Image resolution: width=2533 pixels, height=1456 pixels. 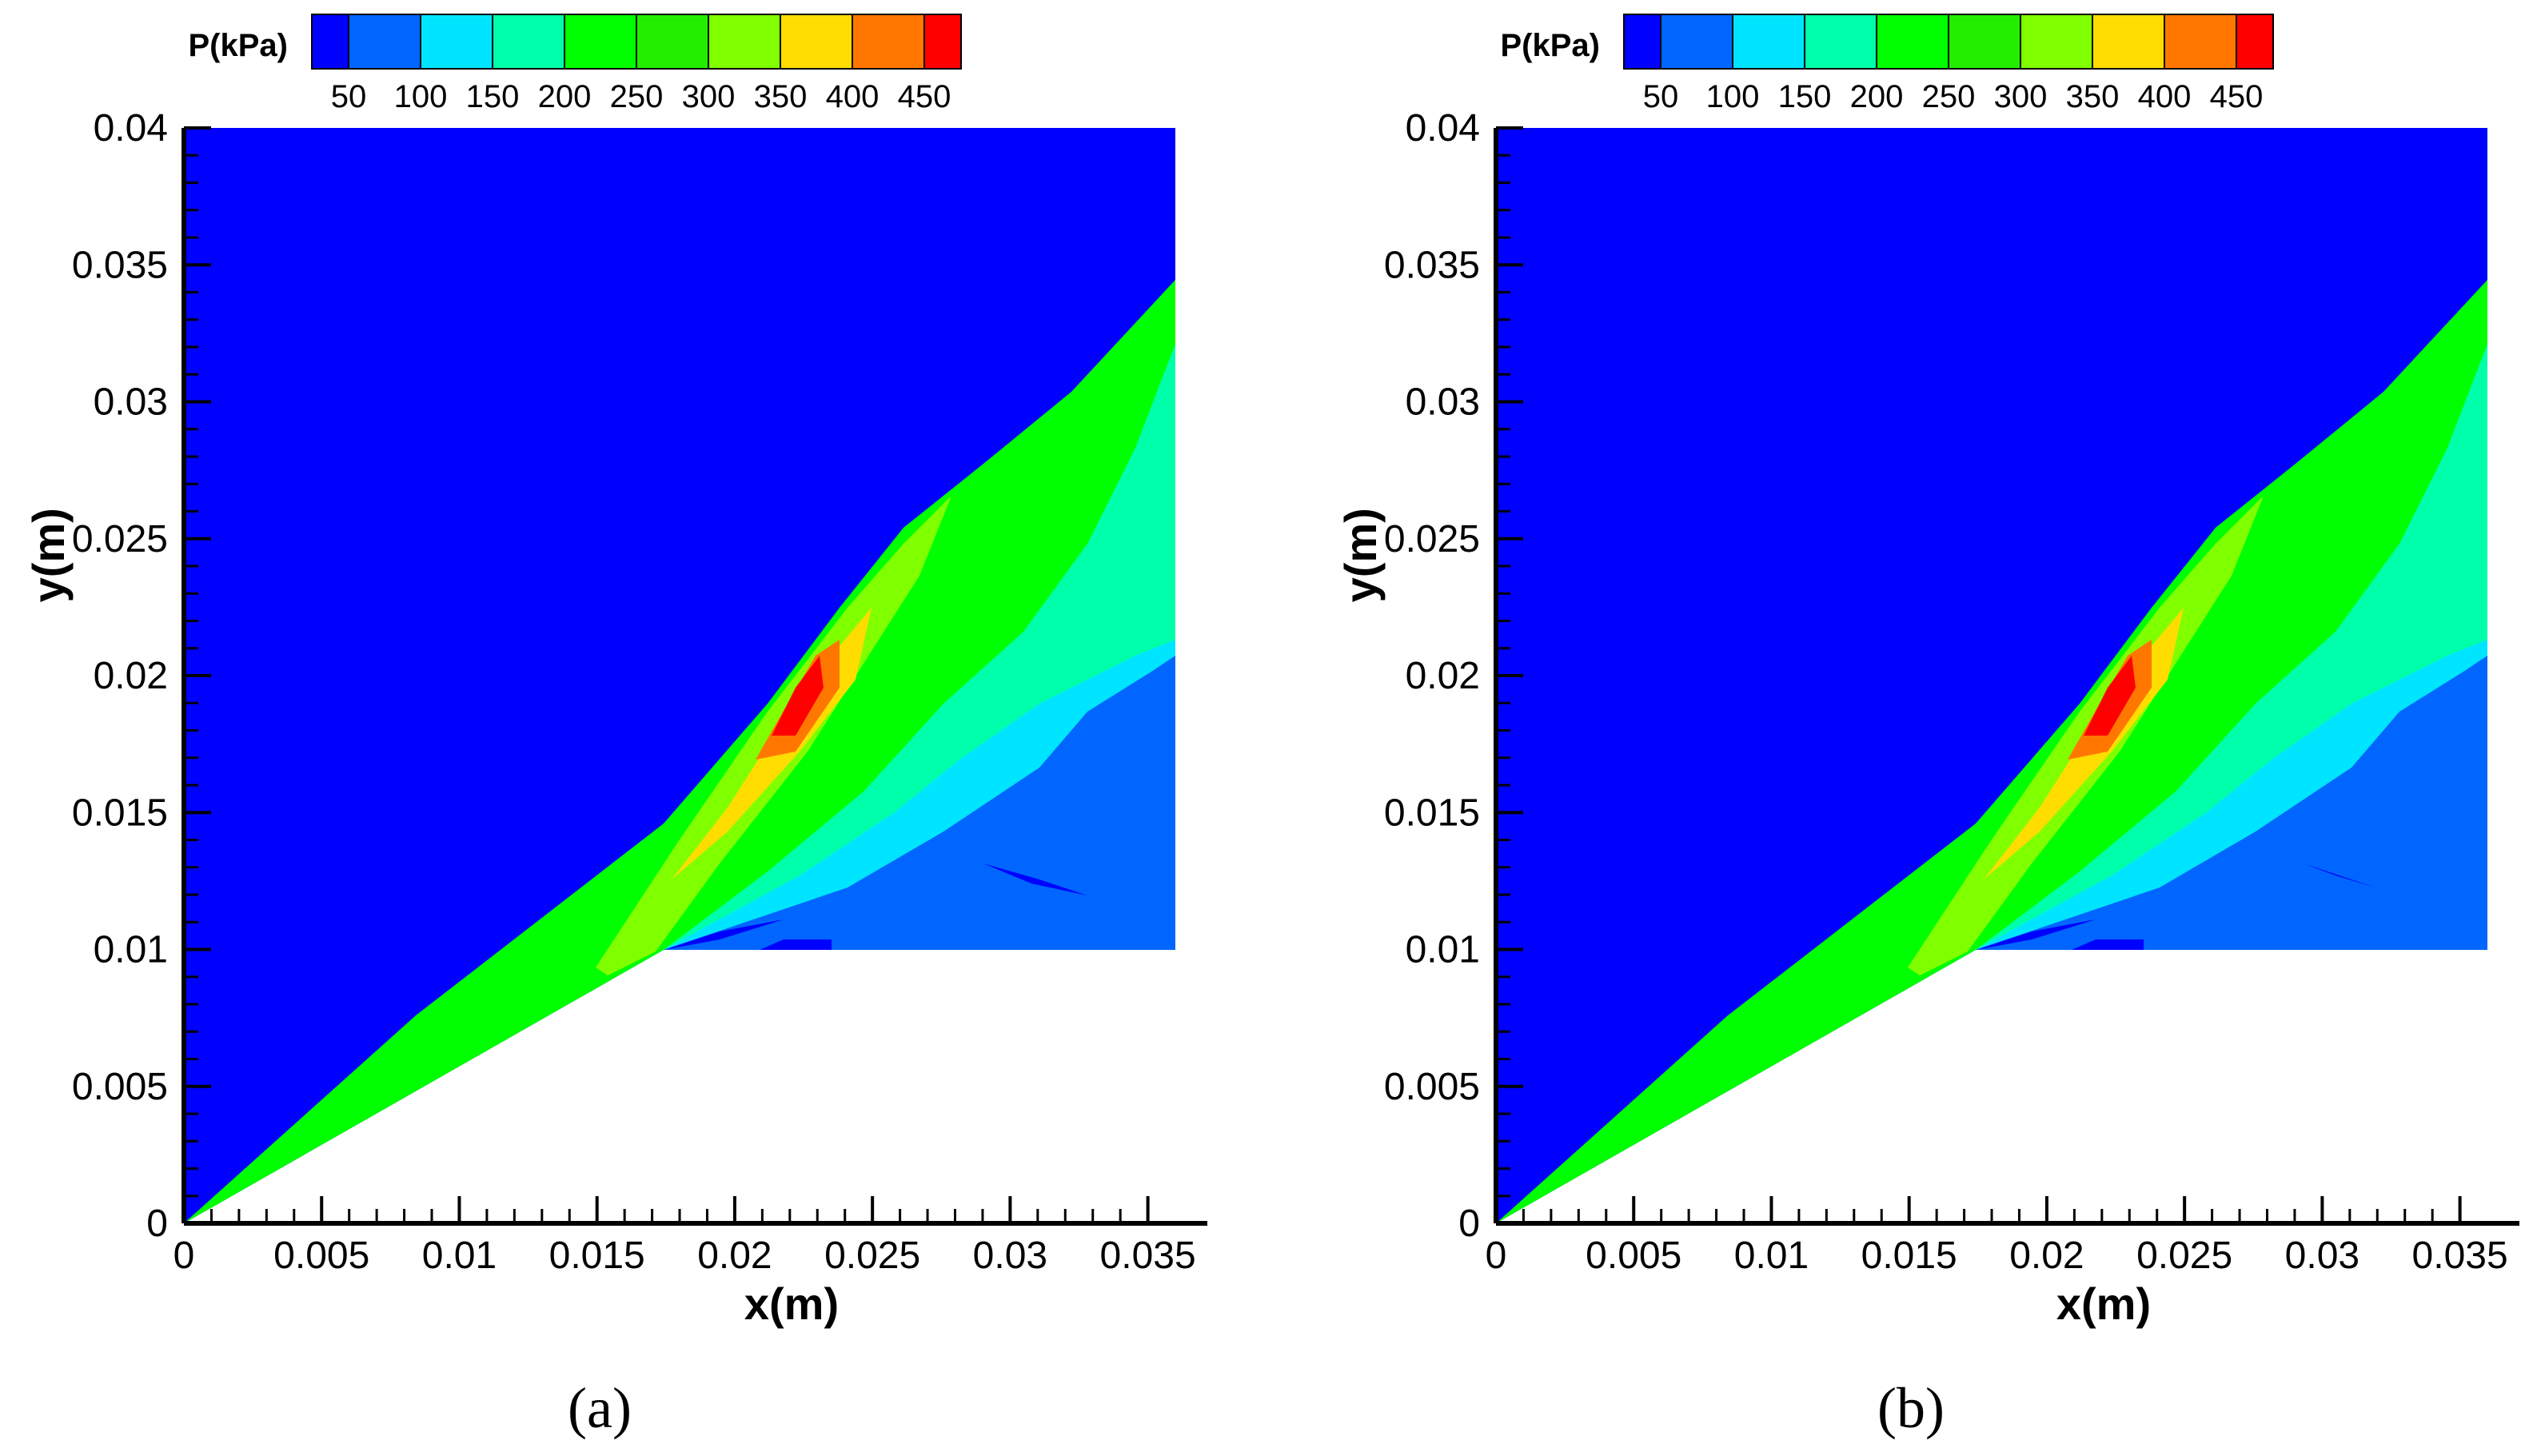 What do you see at coordinates (493, 96) in the screenshot?
I see `panel-a-legend-label: 150` at bounding box center [493, 96].